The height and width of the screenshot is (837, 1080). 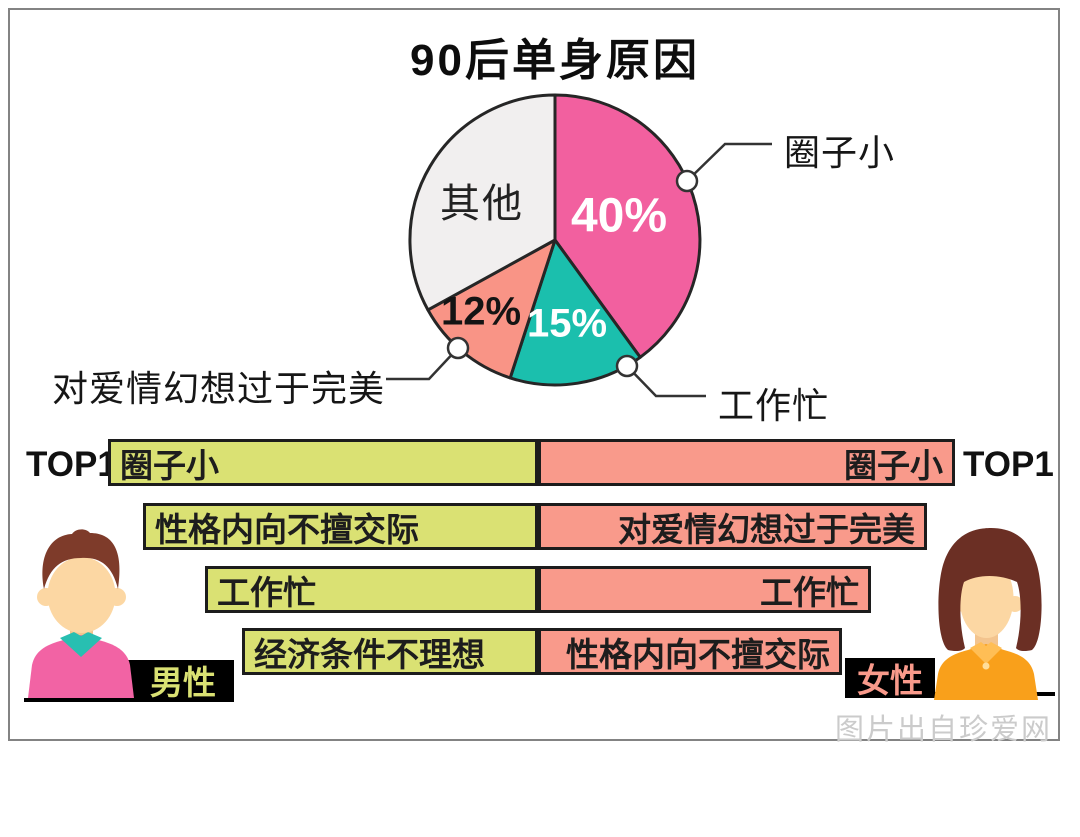 I want to click on male-base-line, so click(x=129, y=700).